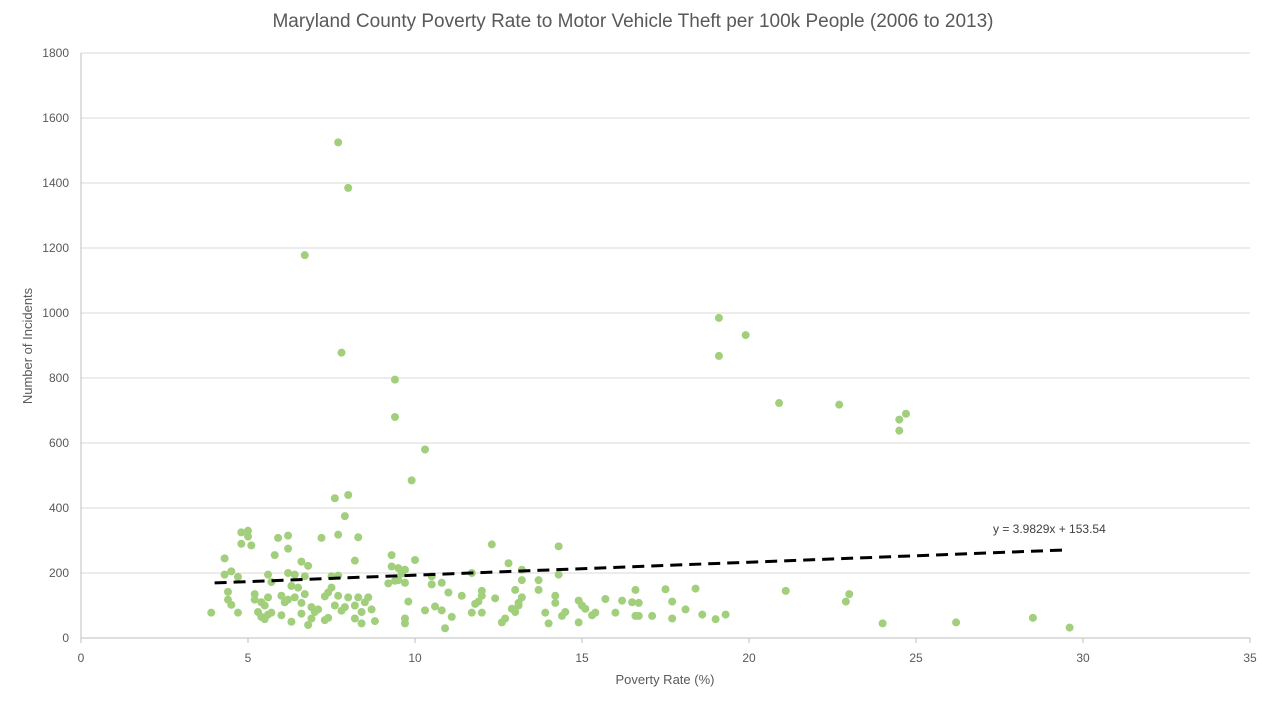 Image resolution: width=1274 pixels, height=704 pixels. What do you see at coordinates (55, 53) in the screenshot?
I see `y-tick-label: 1800` at bounding box center [55, 53].